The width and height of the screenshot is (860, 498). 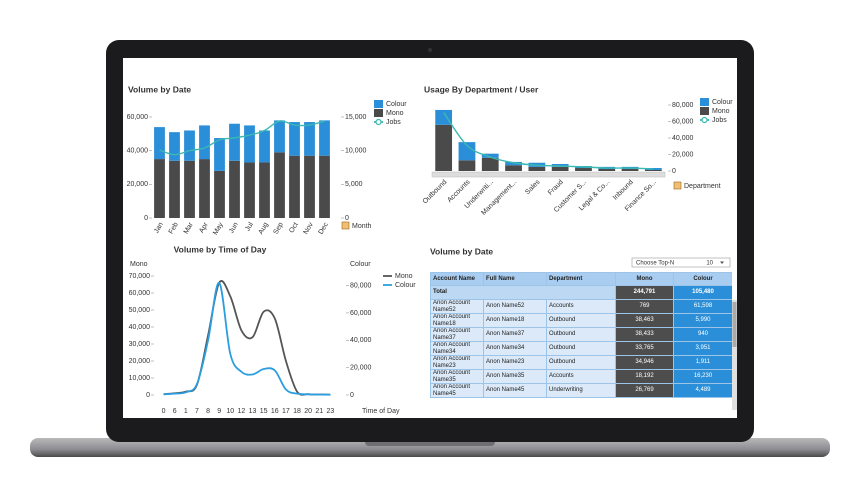 I want to click on scrollbar, so click(x=548, y=174).